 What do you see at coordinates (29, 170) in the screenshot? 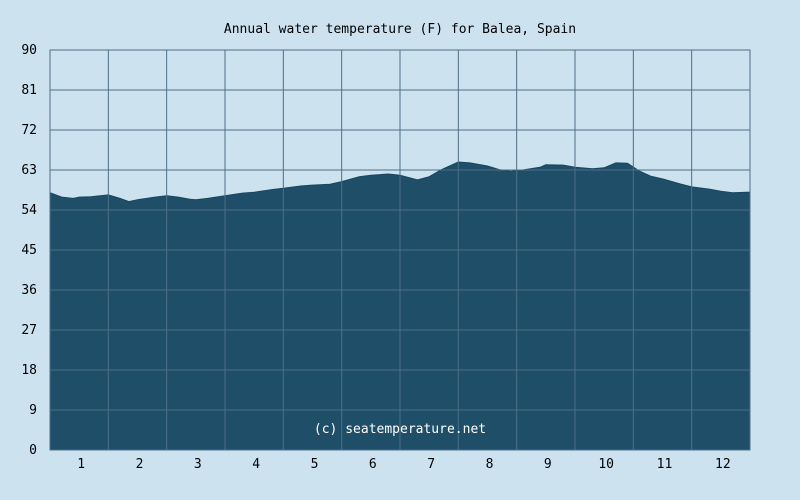
I see `y-tick-label: 63` at bounding box center [29, 170].